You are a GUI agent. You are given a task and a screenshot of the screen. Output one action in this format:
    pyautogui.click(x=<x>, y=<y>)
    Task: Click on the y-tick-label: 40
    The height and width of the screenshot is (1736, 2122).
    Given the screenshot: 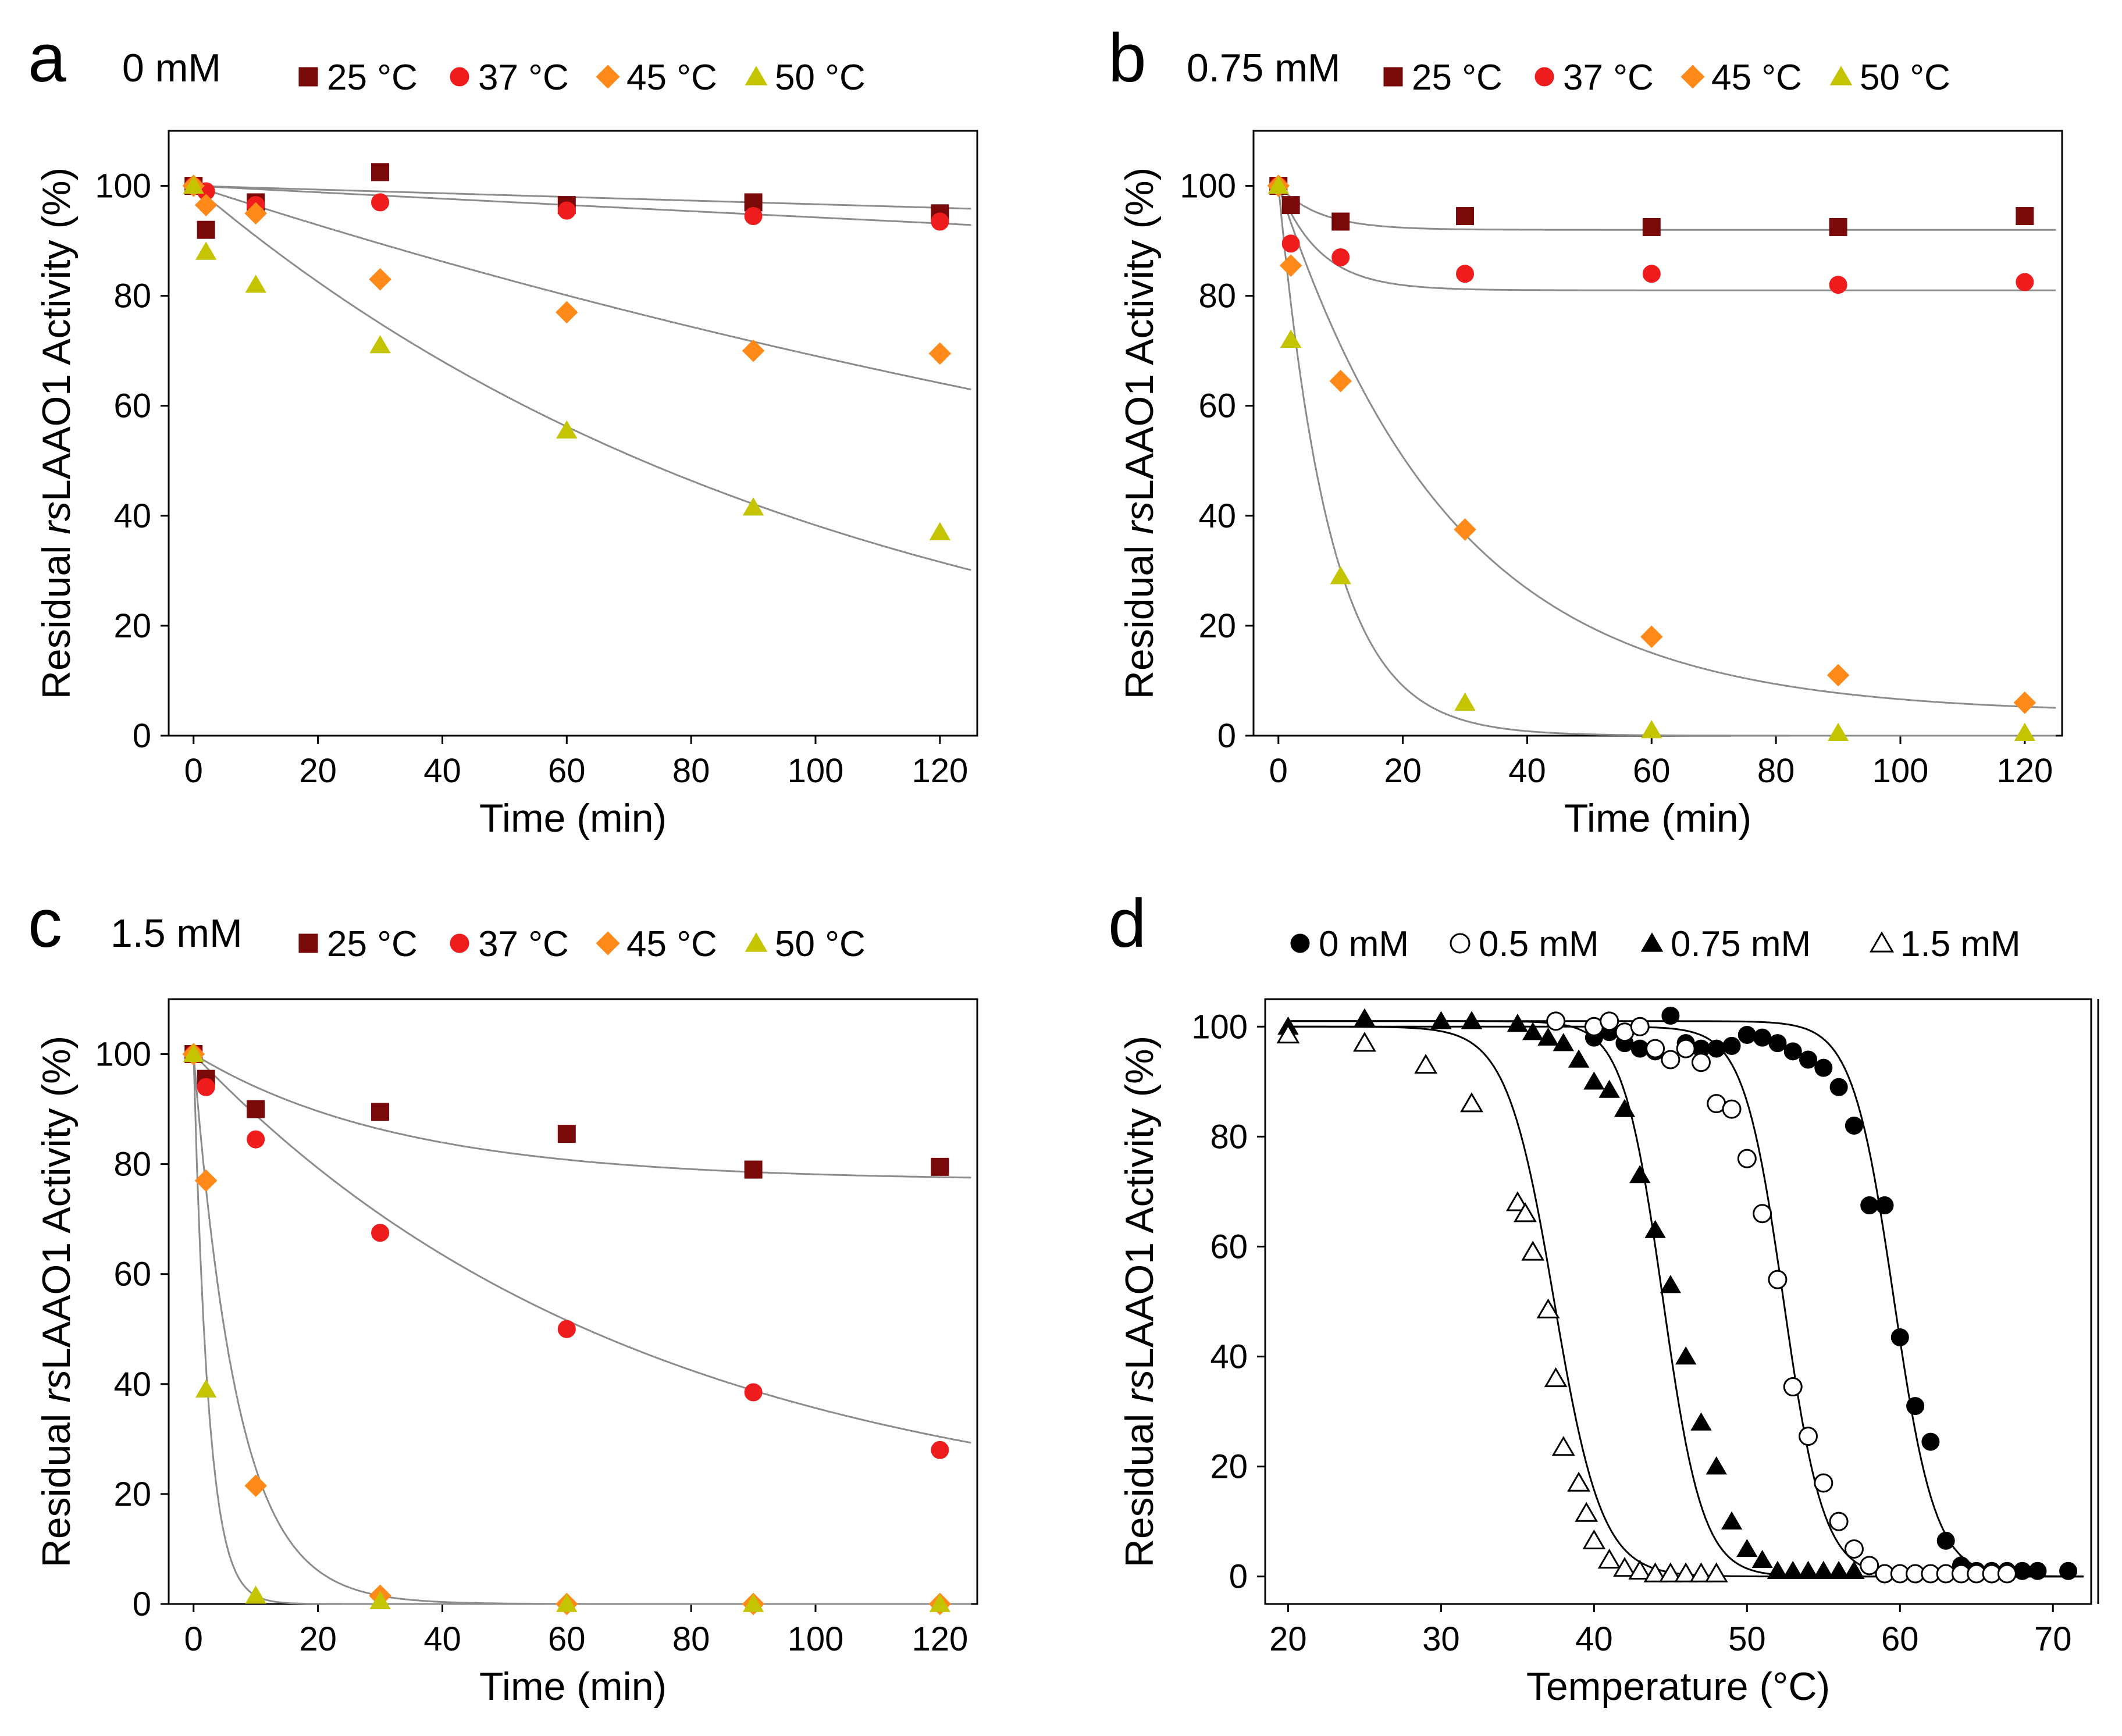 What is the action you would take?
    pyautogui.click(x=132, y=516)
    